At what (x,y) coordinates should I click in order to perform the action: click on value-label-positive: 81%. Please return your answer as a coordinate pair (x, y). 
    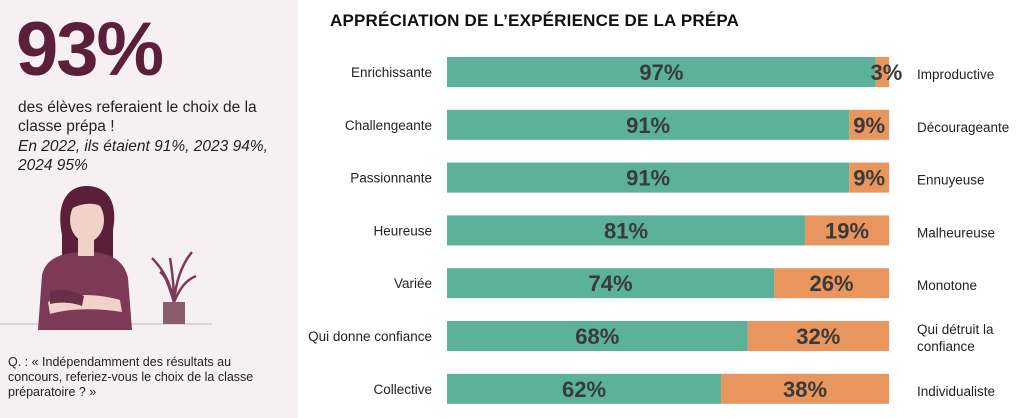
    Looking at the image, I should click on (626, 230).